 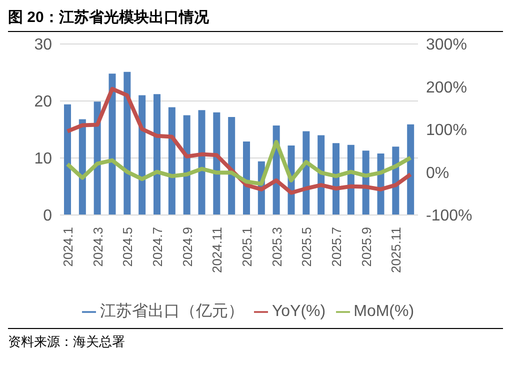 I want to click on text: 资料来源：海关总署, so click(x=67, y=342).